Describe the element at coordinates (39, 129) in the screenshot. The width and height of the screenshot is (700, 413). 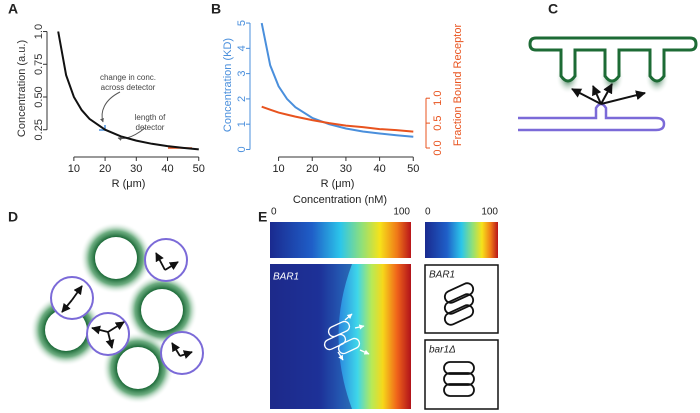
I see `y-tick-label: 0.25` at that location.